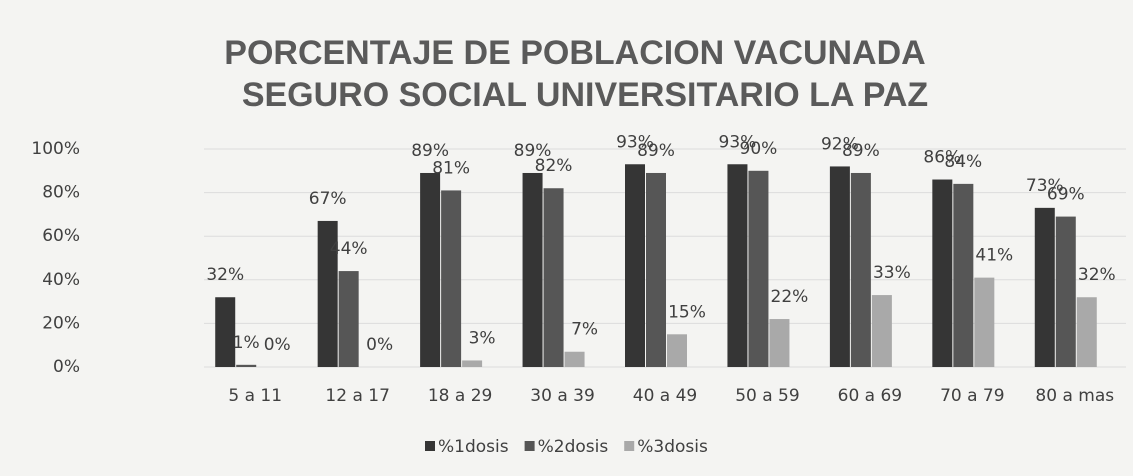 This screenshot has height=476, width=1133. What do you see at coordinates (451, 168) in the screenshot?
I see `value-label: 81%` at bounding box center [451, 168].